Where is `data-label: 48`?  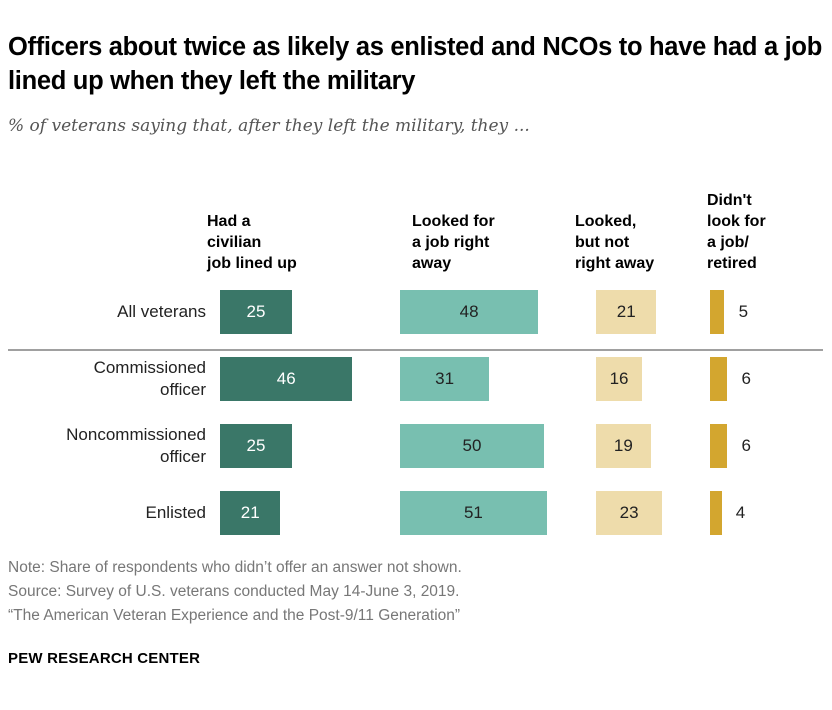 data-label: 48 is located at coordinates (469, 311).